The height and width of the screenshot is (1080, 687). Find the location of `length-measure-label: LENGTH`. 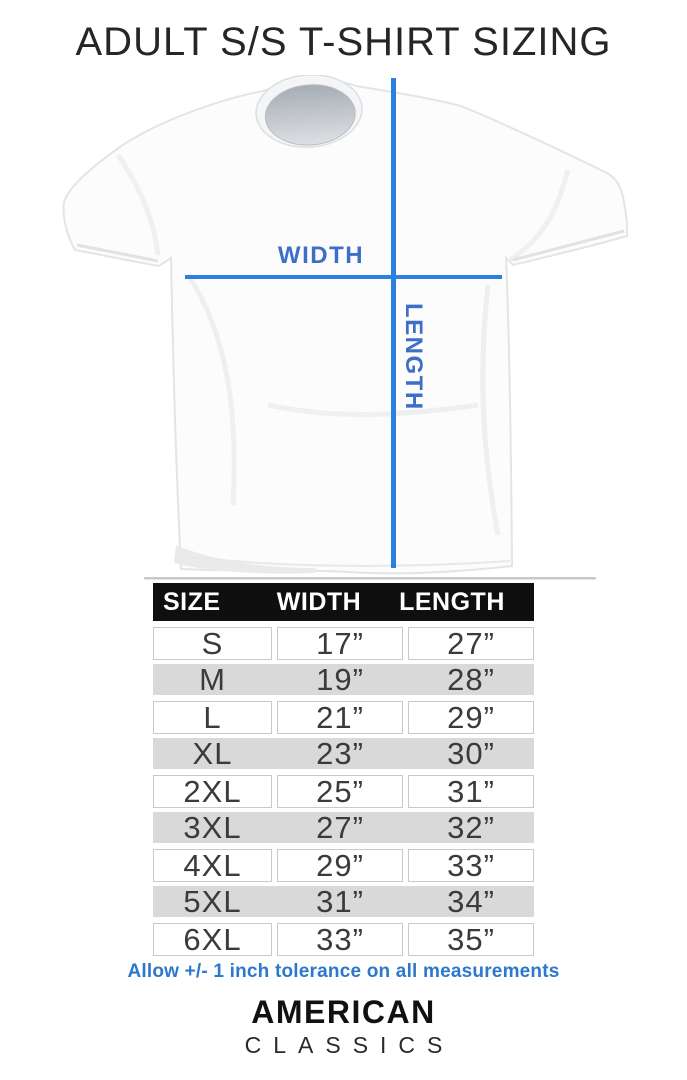

length-measure-label: LENGTH is located at coordinates (413, 357).